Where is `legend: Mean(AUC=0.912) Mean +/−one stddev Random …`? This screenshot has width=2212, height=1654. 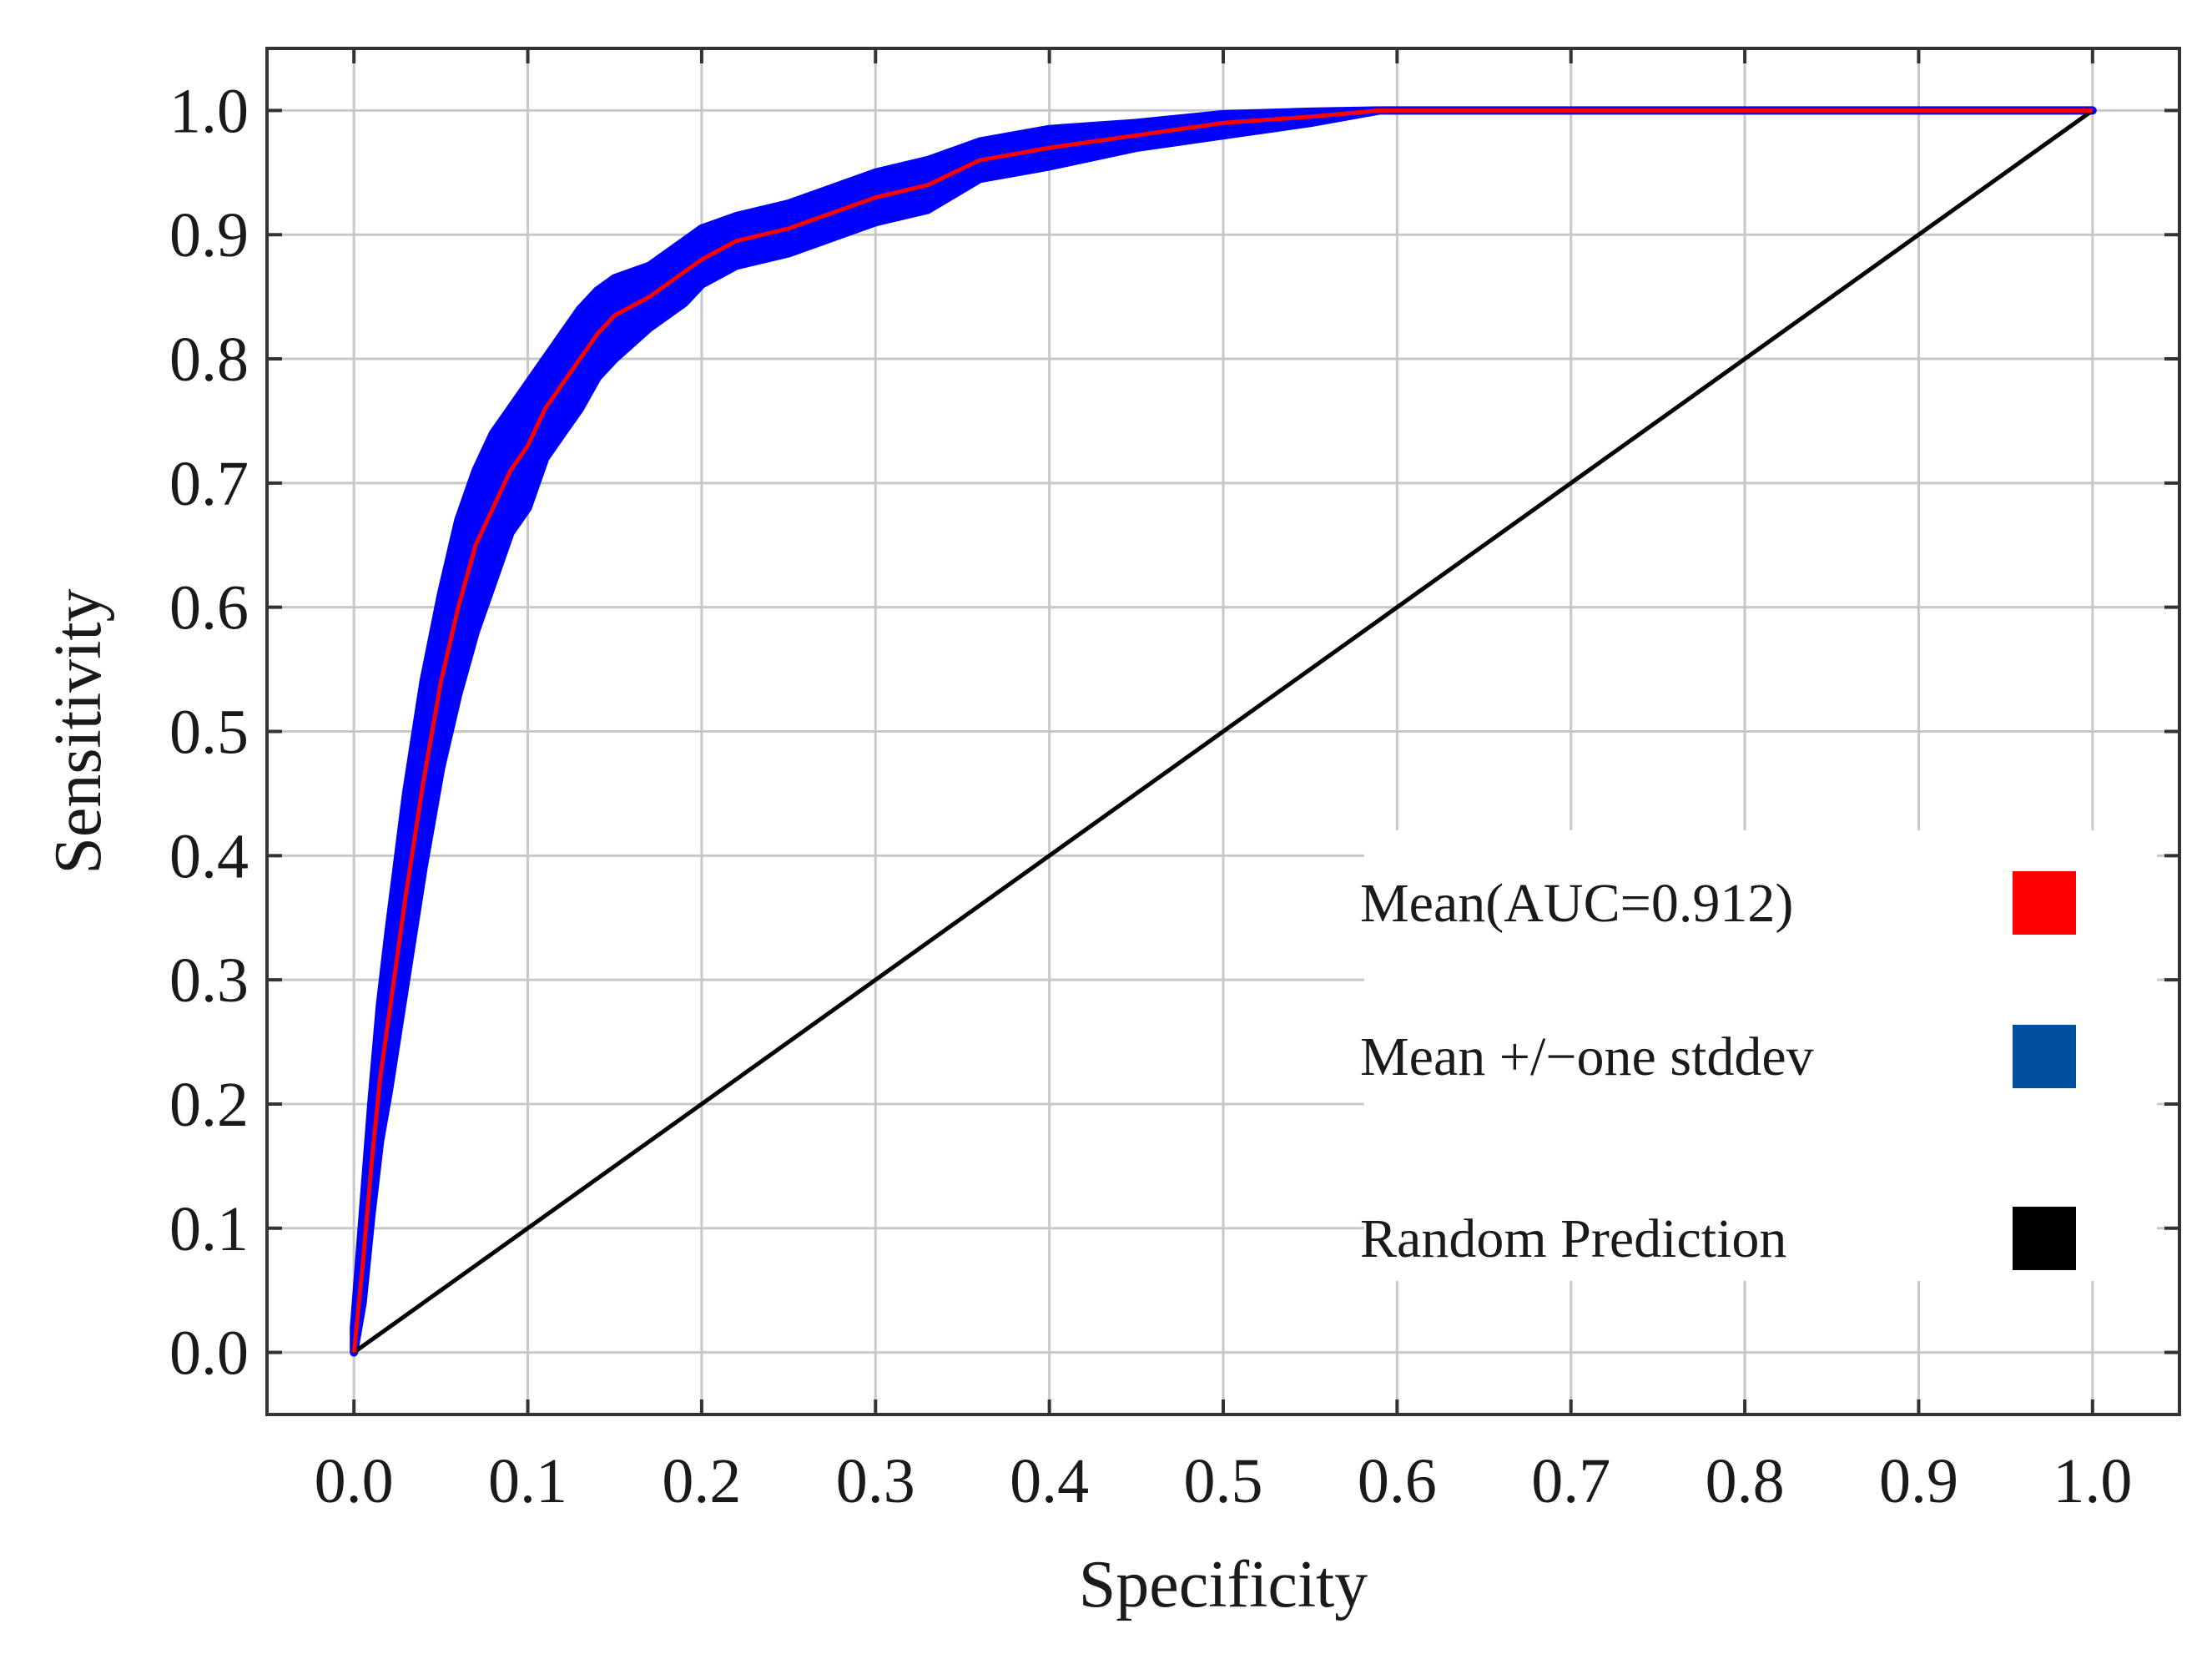
legend: Mean(AUC=0.912) Mean +/−one stddev Random … is located at coordinates (1759, 1055).